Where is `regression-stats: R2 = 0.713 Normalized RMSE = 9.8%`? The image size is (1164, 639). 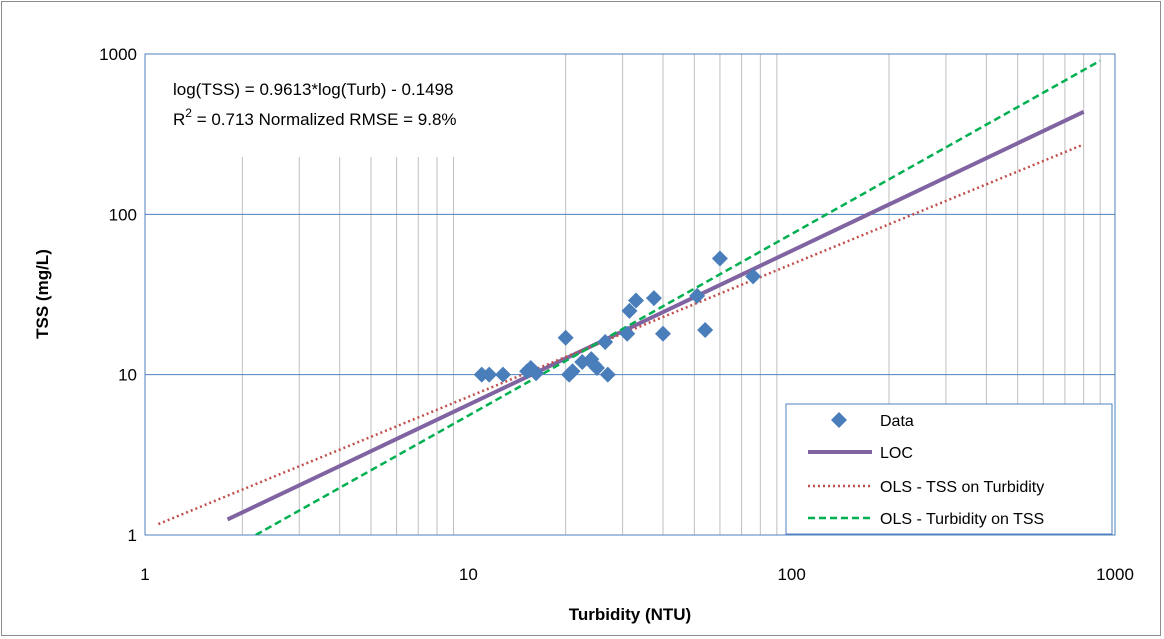
regression-stats: R2 = 0.713 Normalized RMSE = 9.8% is located at coordinates (315, 117).